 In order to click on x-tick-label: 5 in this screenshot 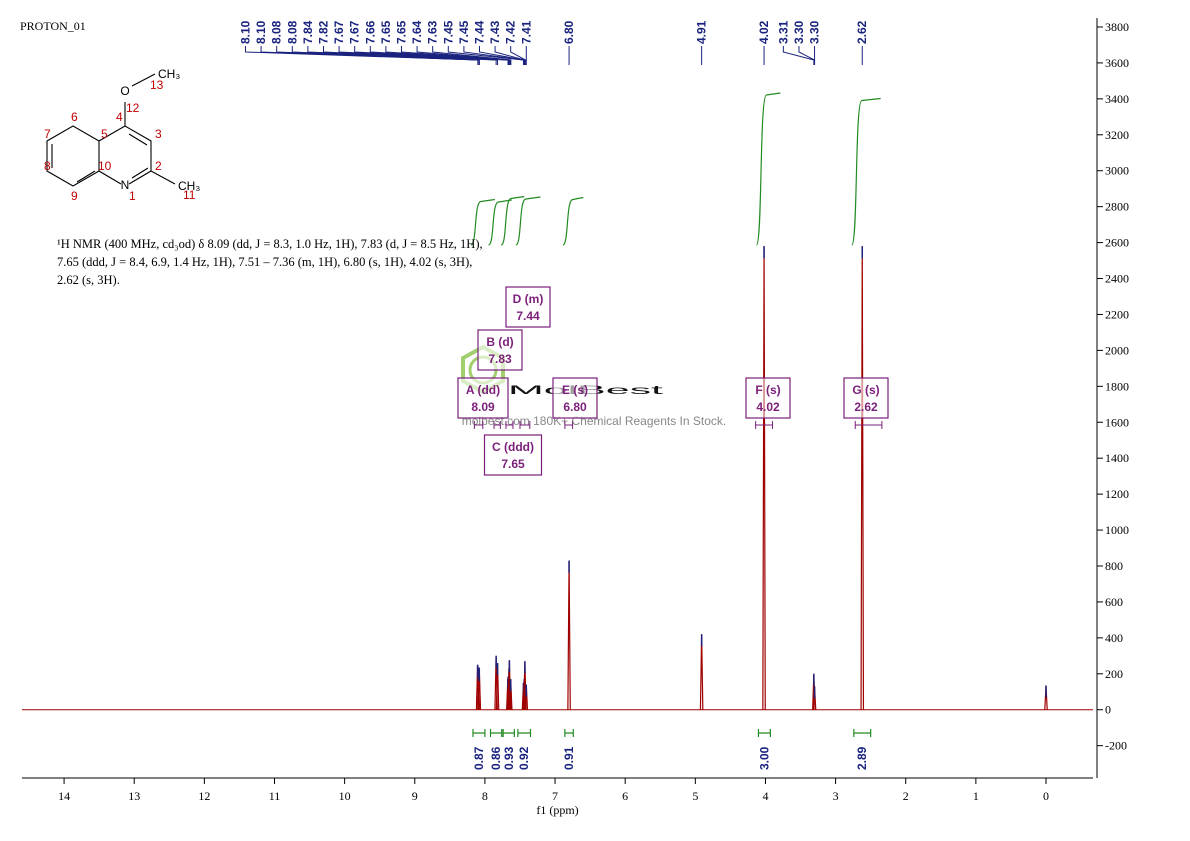, I will do `click(695, 796)`.